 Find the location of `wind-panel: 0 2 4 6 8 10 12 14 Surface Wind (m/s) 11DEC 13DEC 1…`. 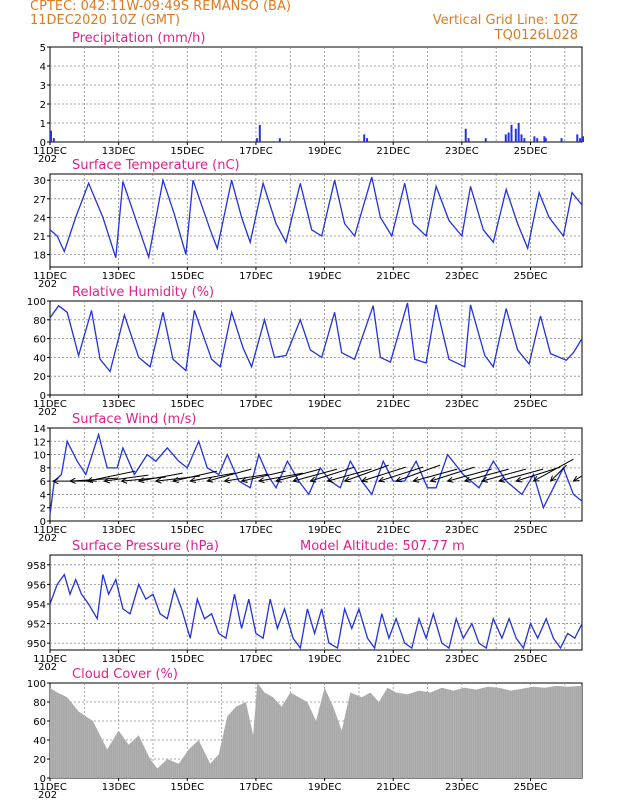

wind-panel: 0 2 4 6 8 10 12 14 Surface Wind (m/s) 11DEC 13DEC 1… is located at coordinates (308, 478).